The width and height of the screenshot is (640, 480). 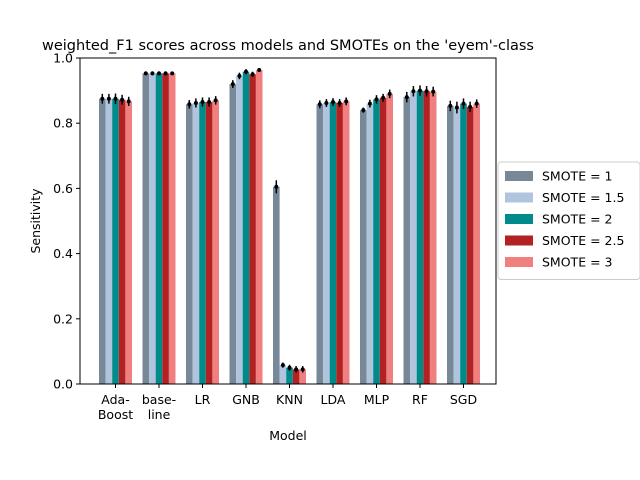 What do you see at coordinates (115, 407) in the screenshot?
I see `x-tick-label: Ada-Boost` at bounding box center [115, 407].